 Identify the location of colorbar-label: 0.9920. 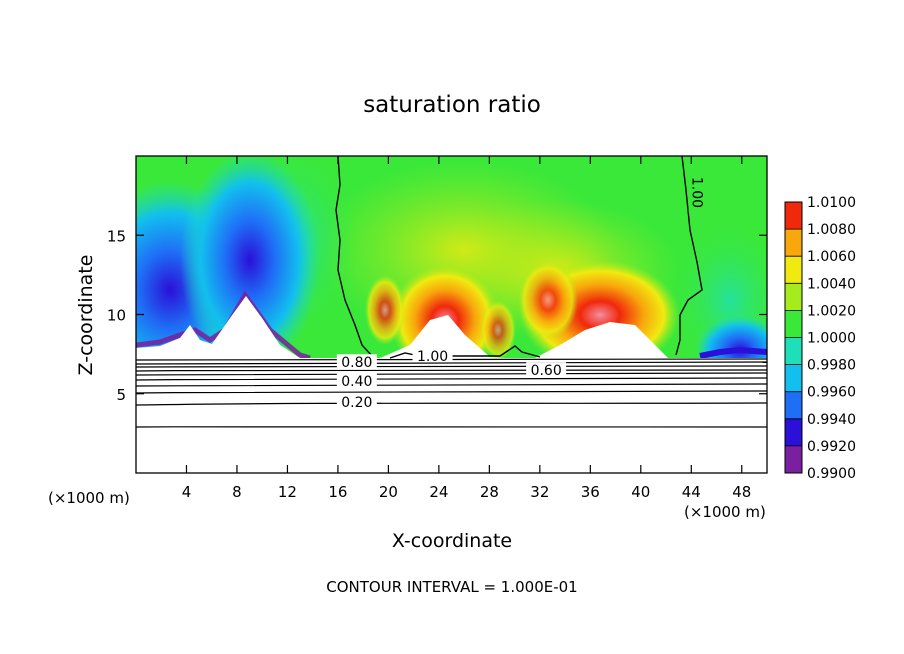
(831, 447).